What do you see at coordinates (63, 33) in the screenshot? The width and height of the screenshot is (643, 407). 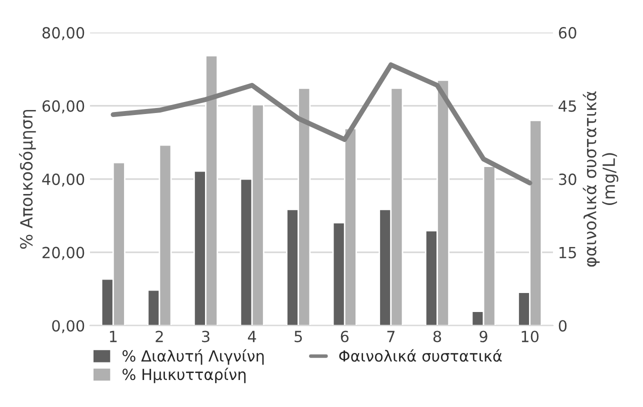 I see `y-tick-label: 80,00` at bounding box center [63, 33].